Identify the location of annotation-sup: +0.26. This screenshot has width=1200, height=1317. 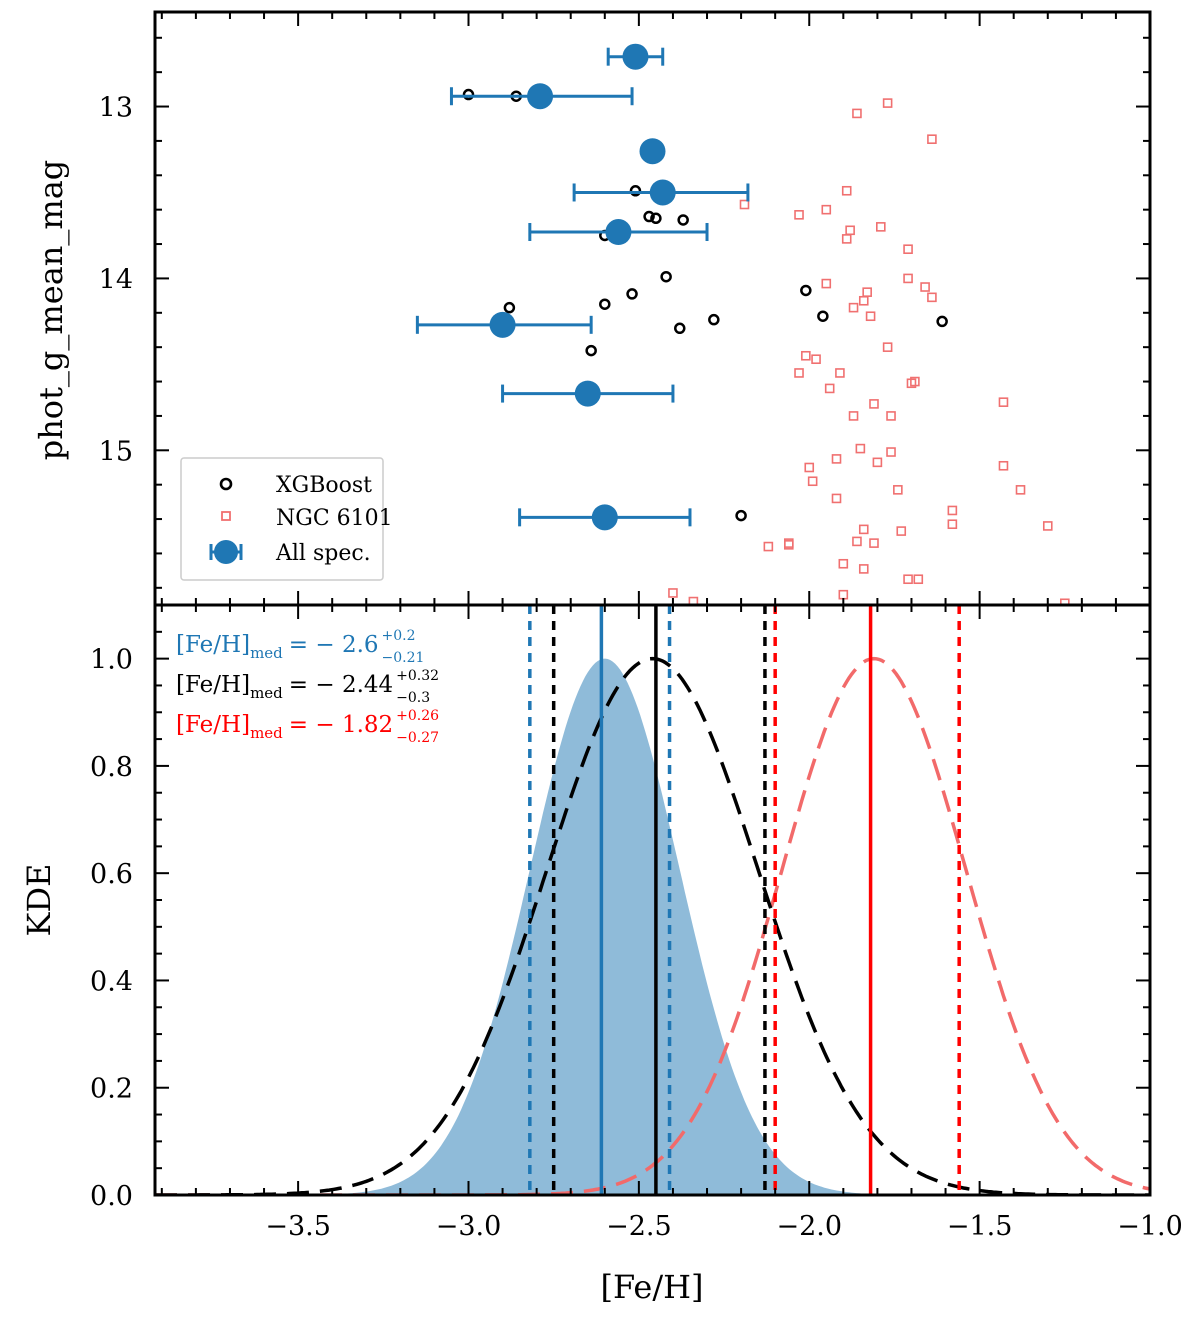
(417, 716).